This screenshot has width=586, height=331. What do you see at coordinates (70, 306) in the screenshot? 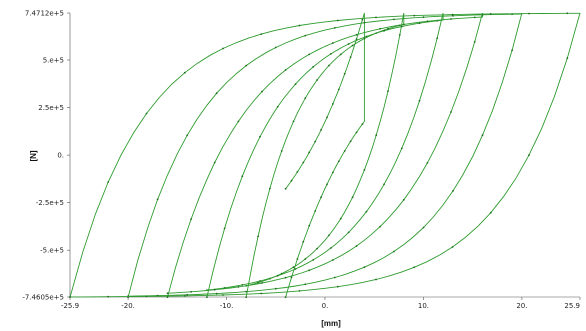
I see `x-tick-label: -25.9` at bounding box center [70, 306].